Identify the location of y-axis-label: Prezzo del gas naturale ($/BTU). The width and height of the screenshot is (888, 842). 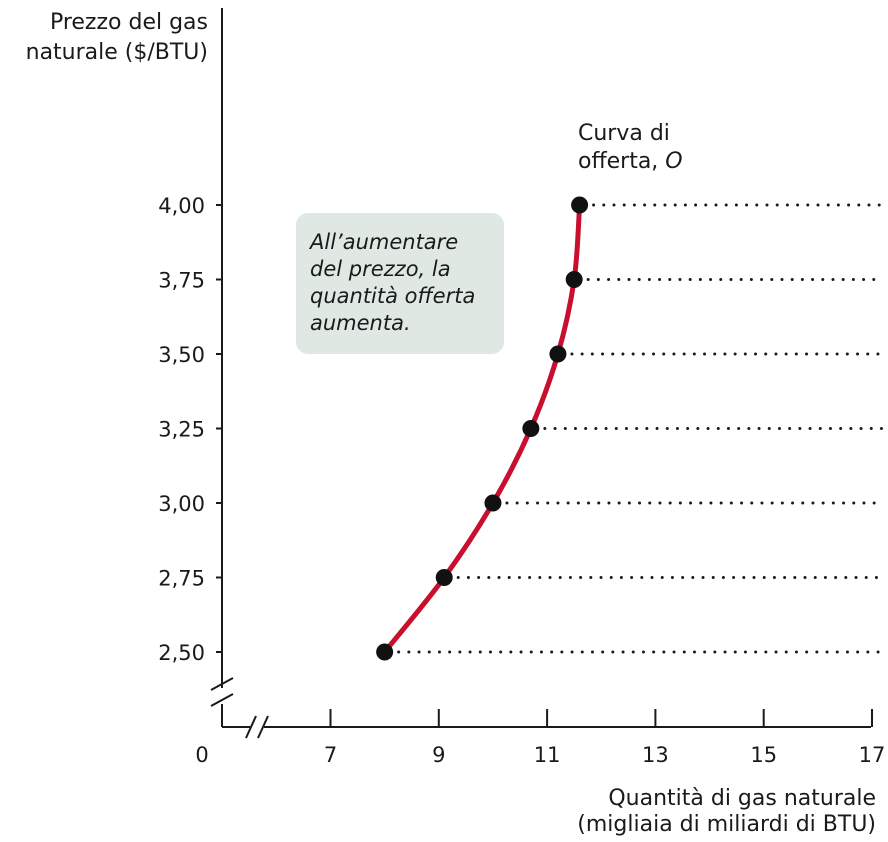
(117, 38).